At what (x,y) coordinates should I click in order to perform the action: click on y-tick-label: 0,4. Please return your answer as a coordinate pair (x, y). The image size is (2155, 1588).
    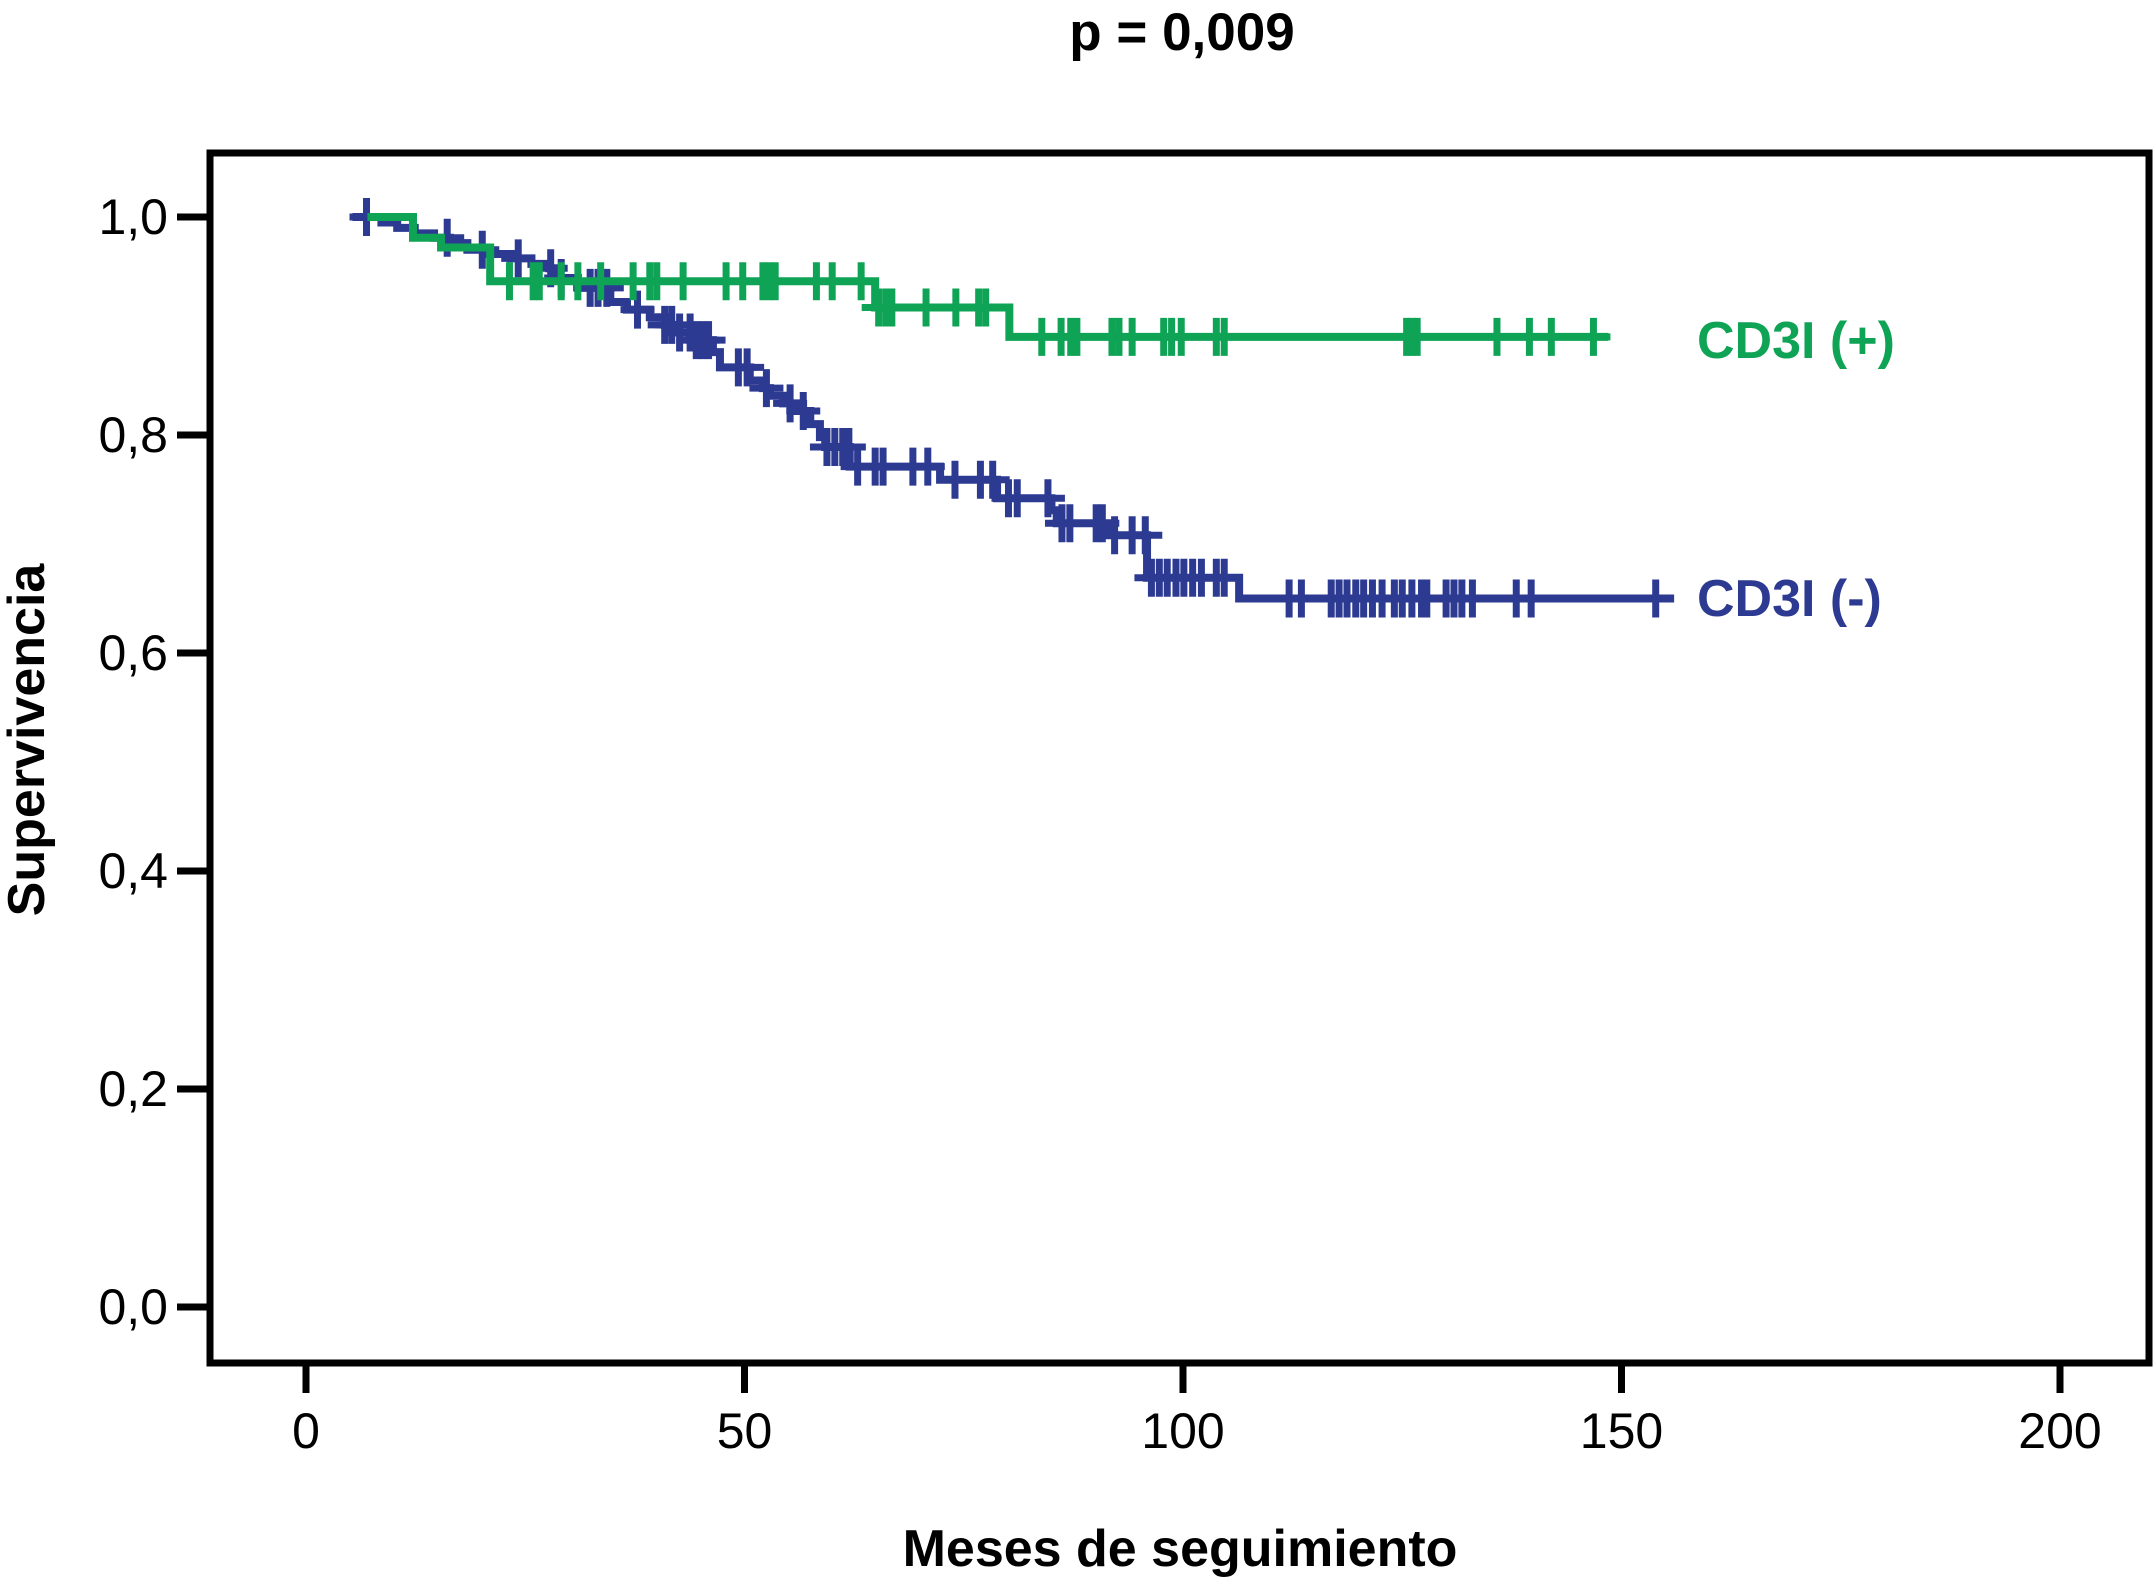
    Looking at the image, I should click on (133, 871).